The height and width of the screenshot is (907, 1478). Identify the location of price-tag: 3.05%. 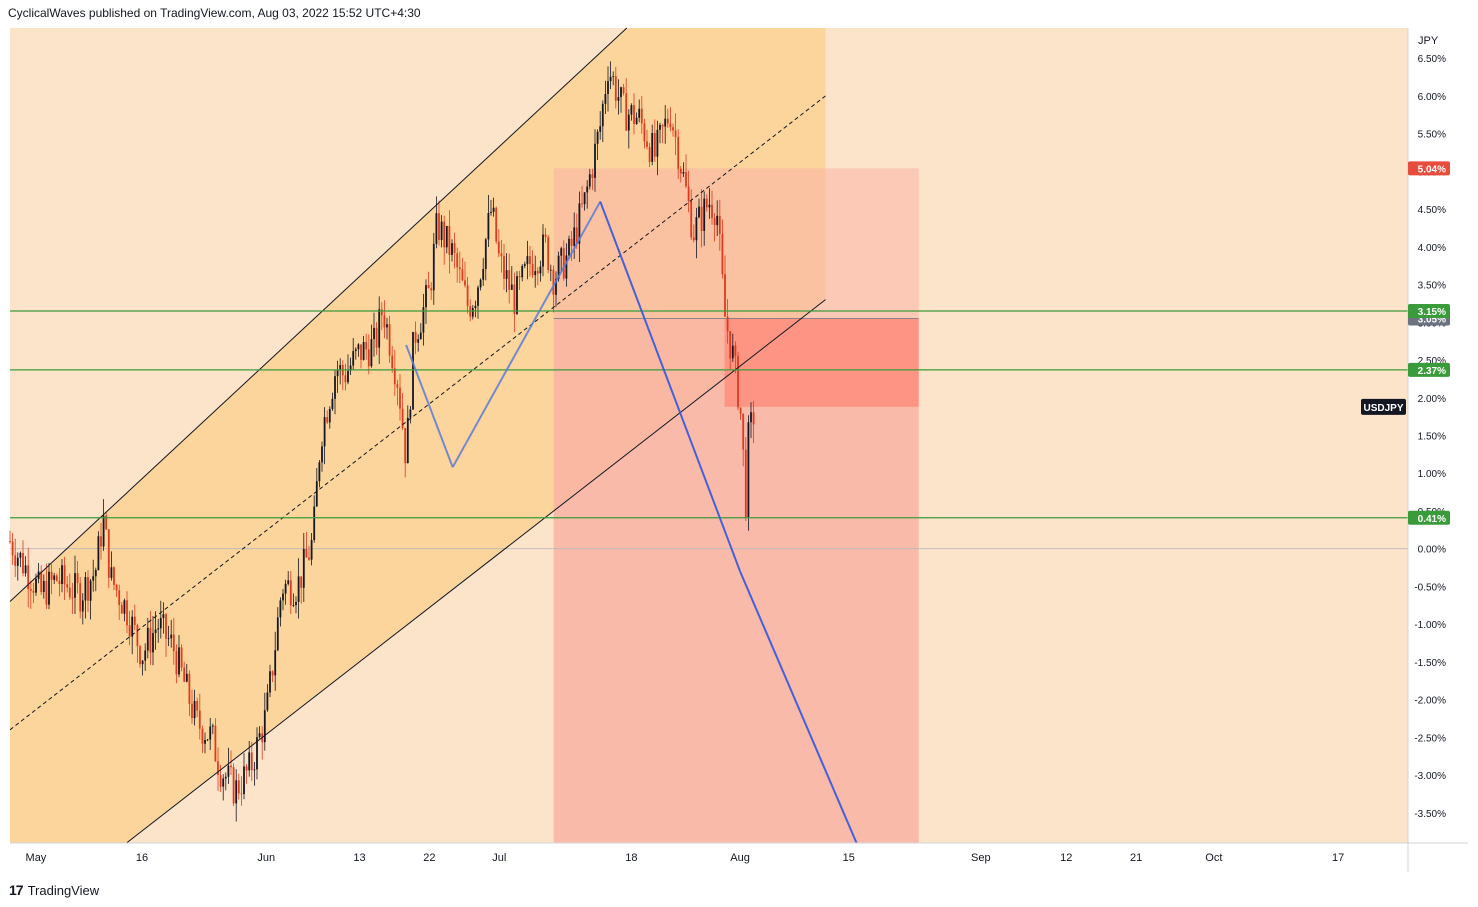
(1432, 320).